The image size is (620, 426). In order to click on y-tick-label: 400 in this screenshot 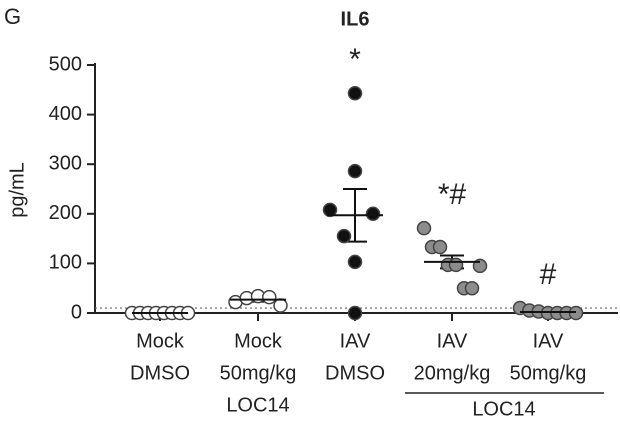, I will do `click(65, 114)`.